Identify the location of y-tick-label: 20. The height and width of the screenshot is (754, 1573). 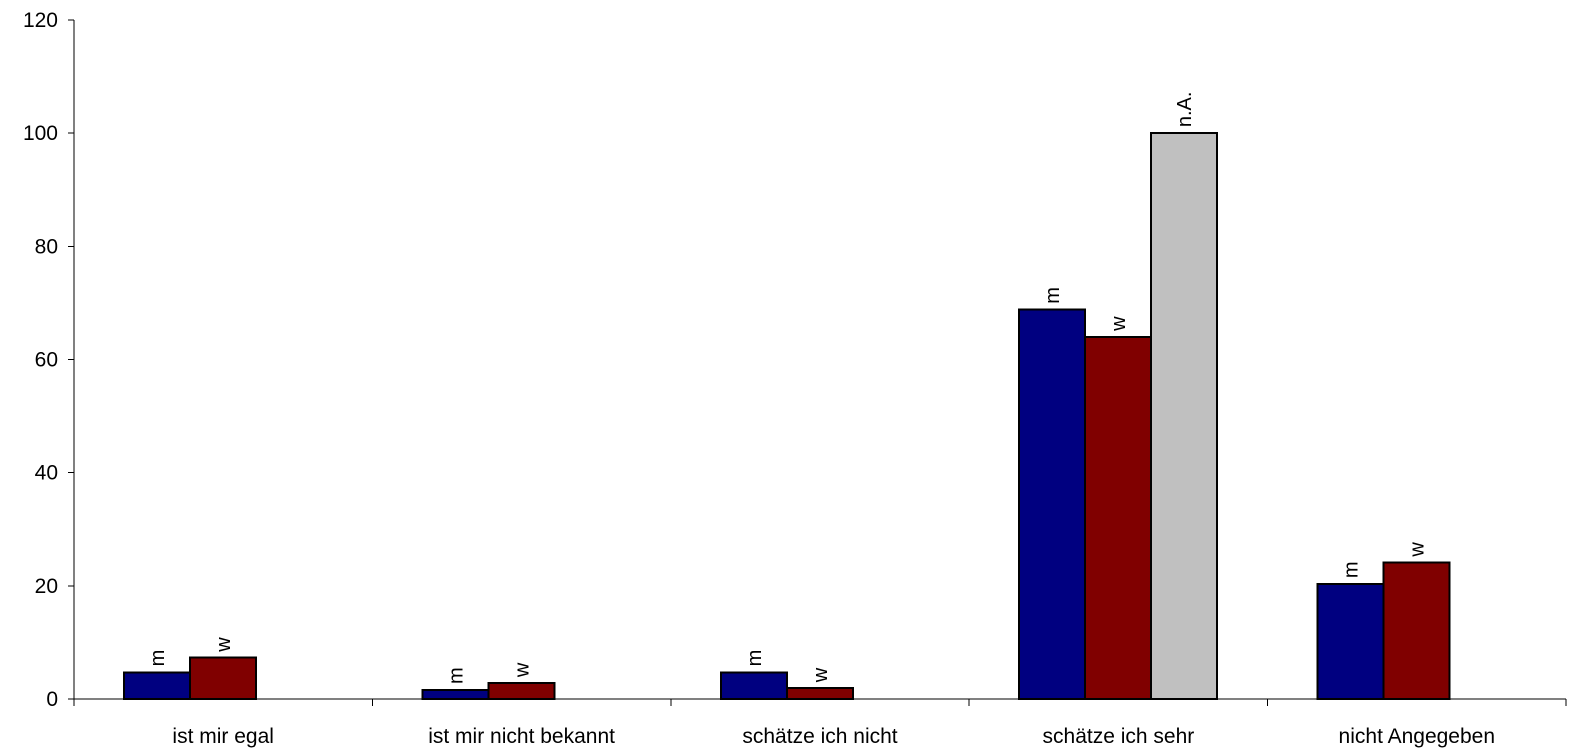
(46, 586).